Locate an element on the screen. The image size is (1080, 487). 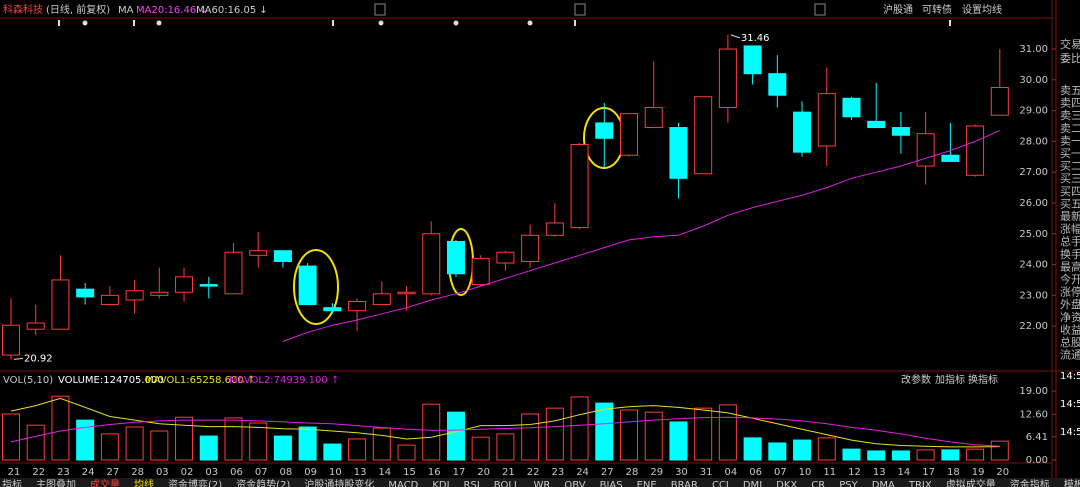
info-label: 买五 is located at coordinates (1070, 203).